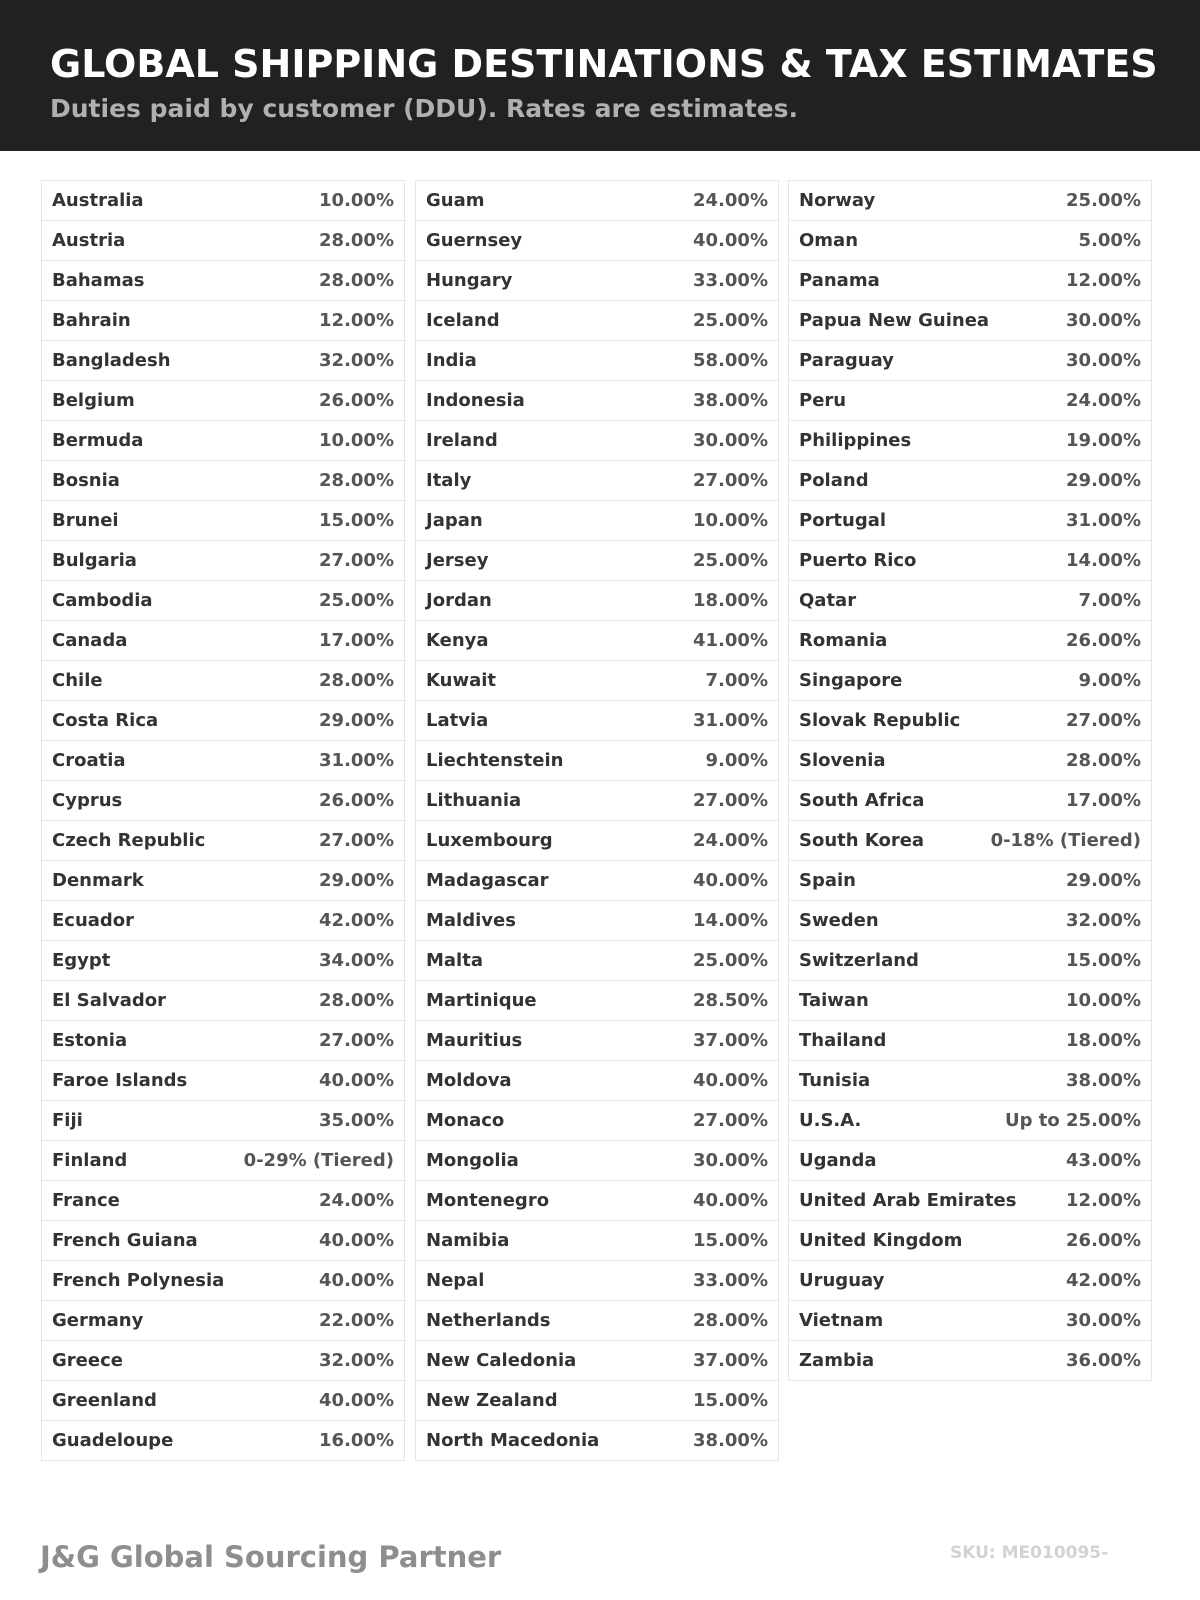 The width and height of the screenshot is (1200, 1600). Describe the element at coordinates (104, 1400) in the screenshot. I see `country-name: Greenland` at that location.